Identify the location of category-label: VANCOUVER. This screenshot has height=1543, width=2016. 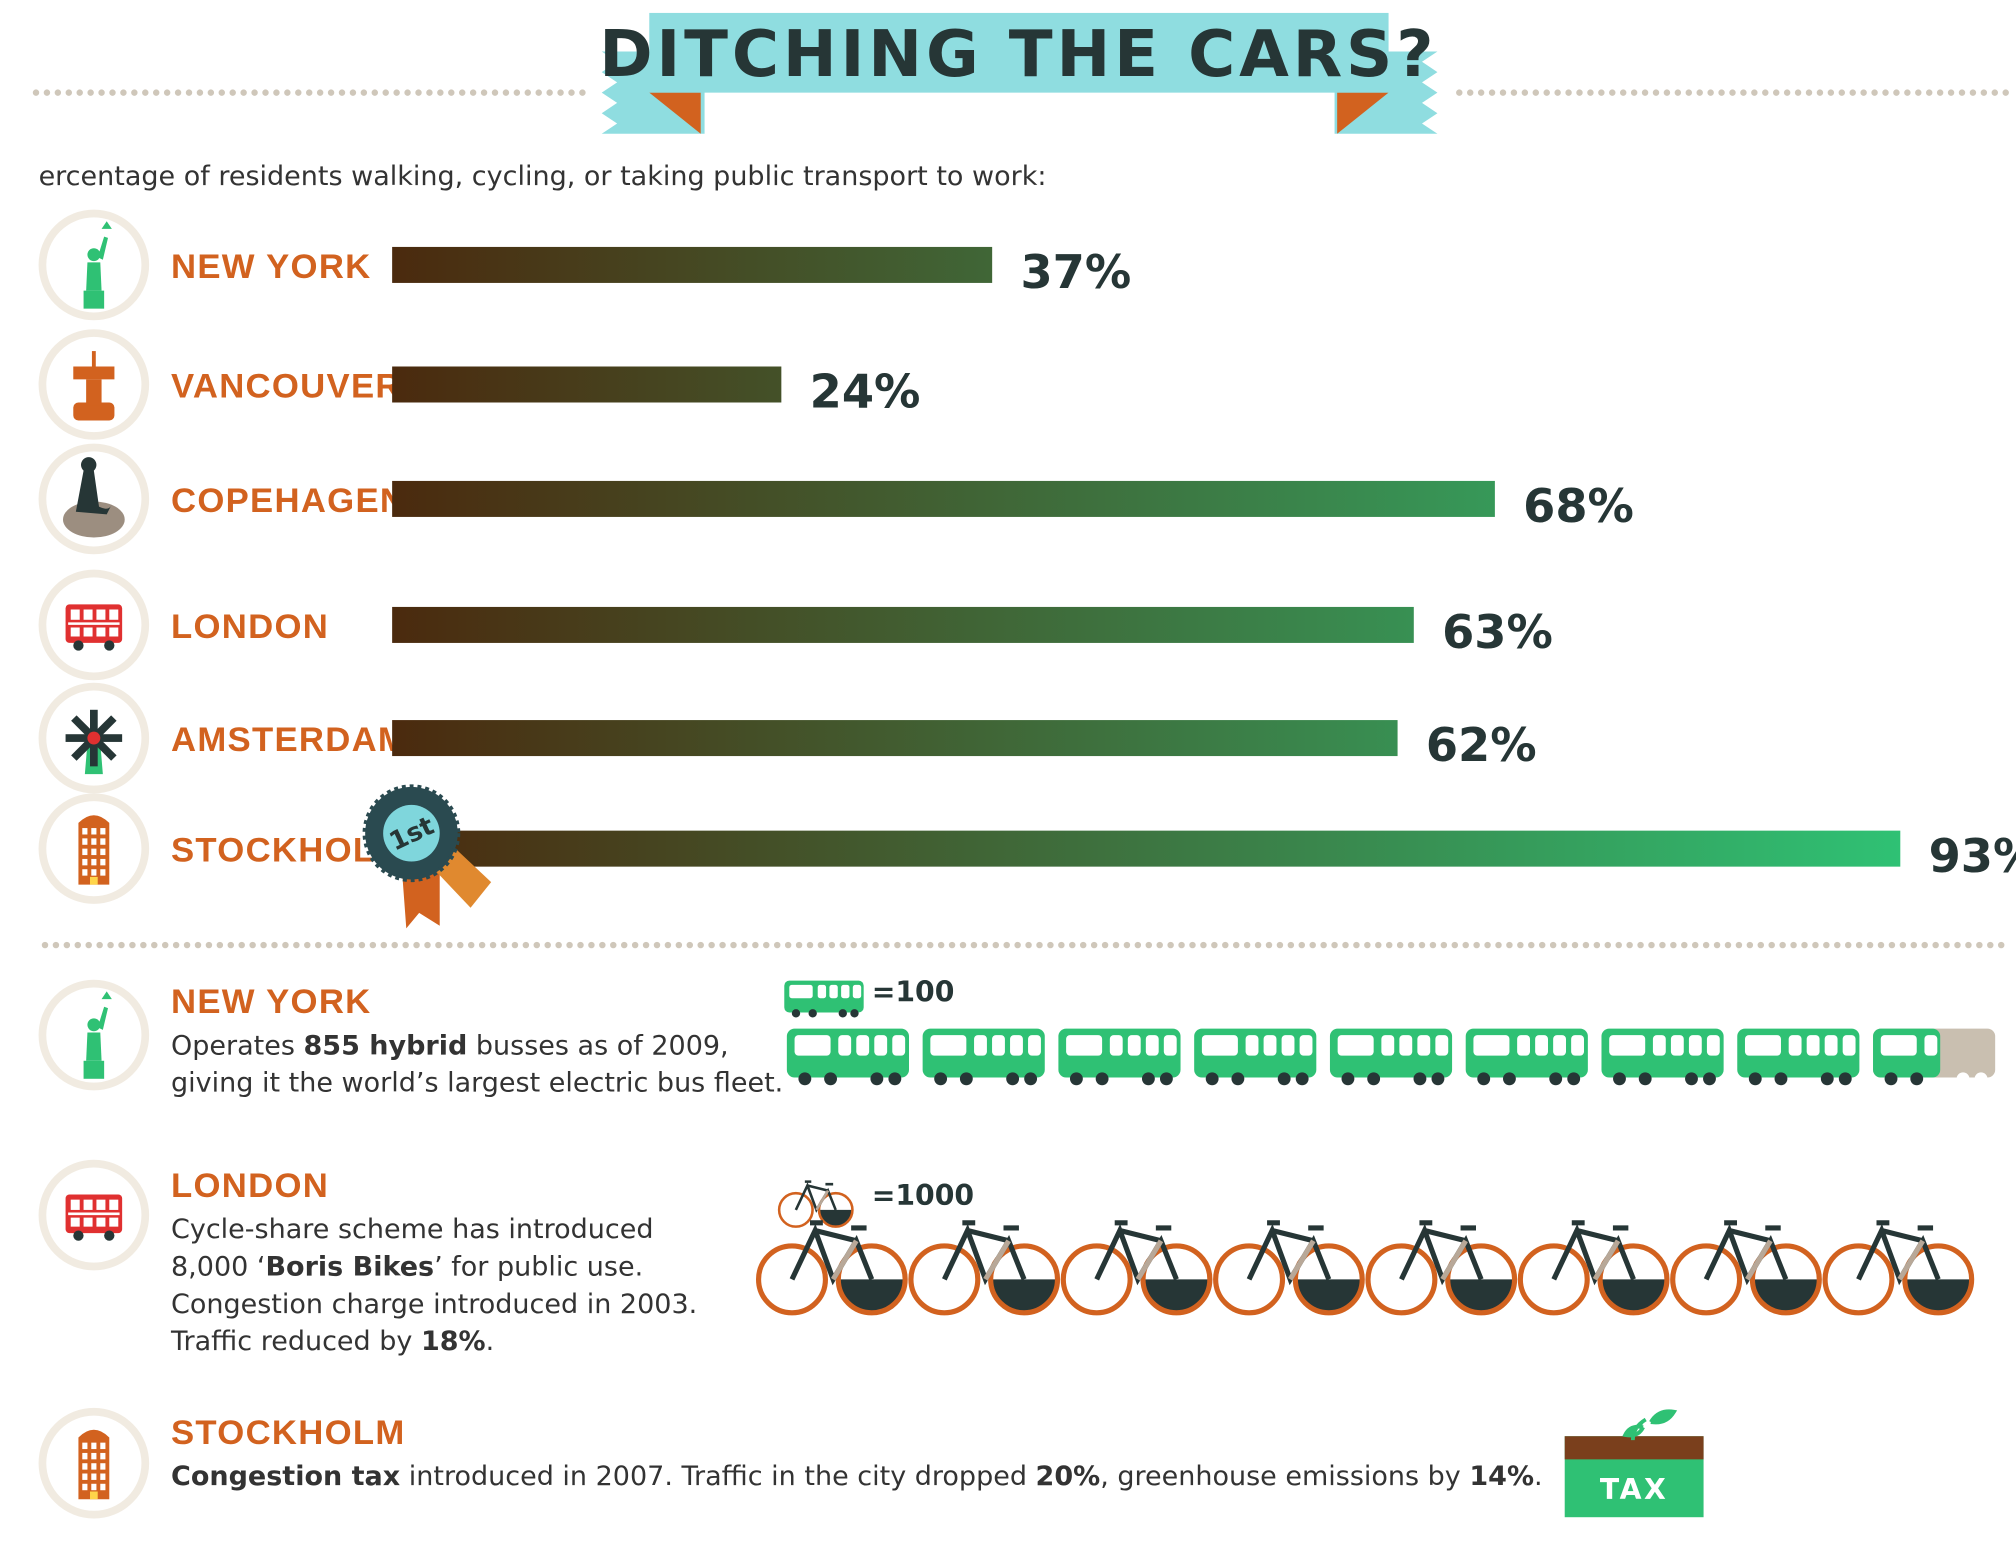
(286, 386).